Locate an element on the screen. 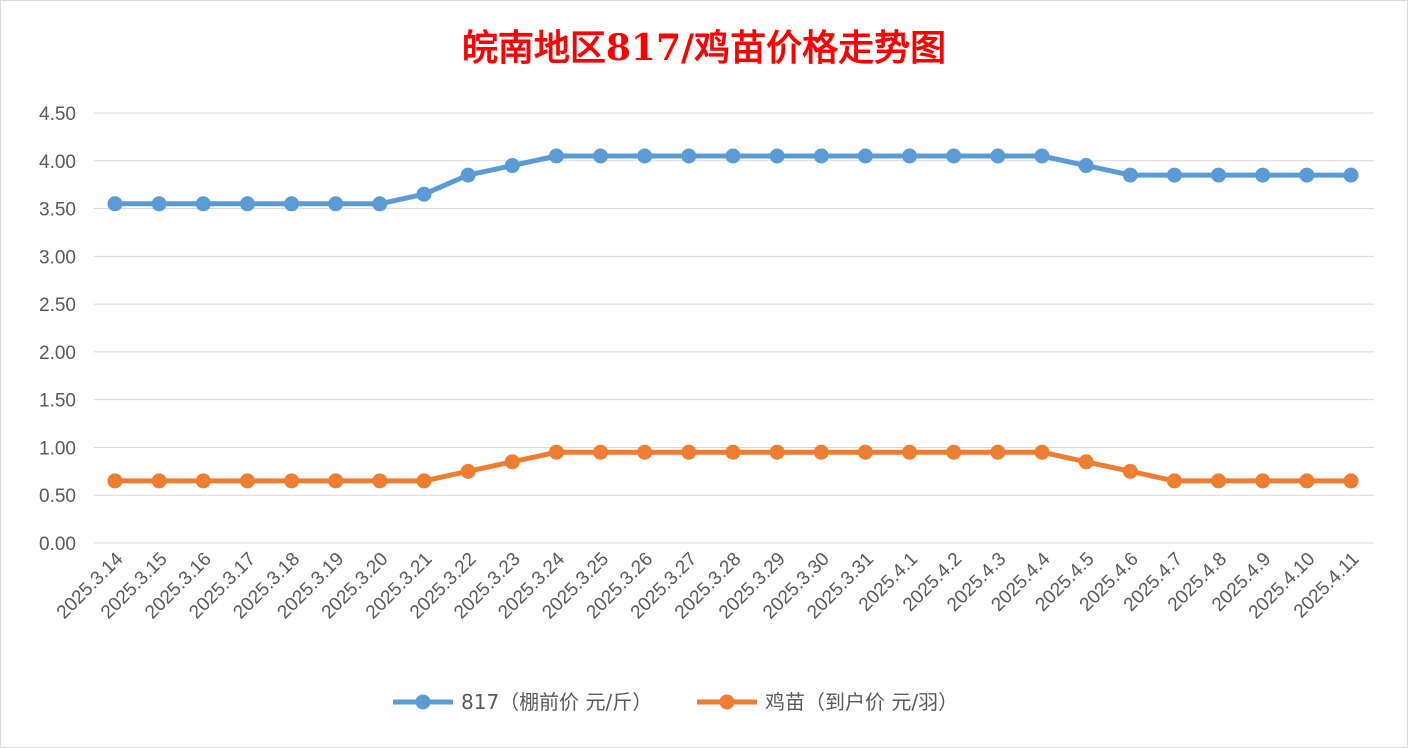 This screenshot has height=748, width=1408. legend-label-chick: 鸡苗（到户价 元/羽） is located at coordinates (861, 702).